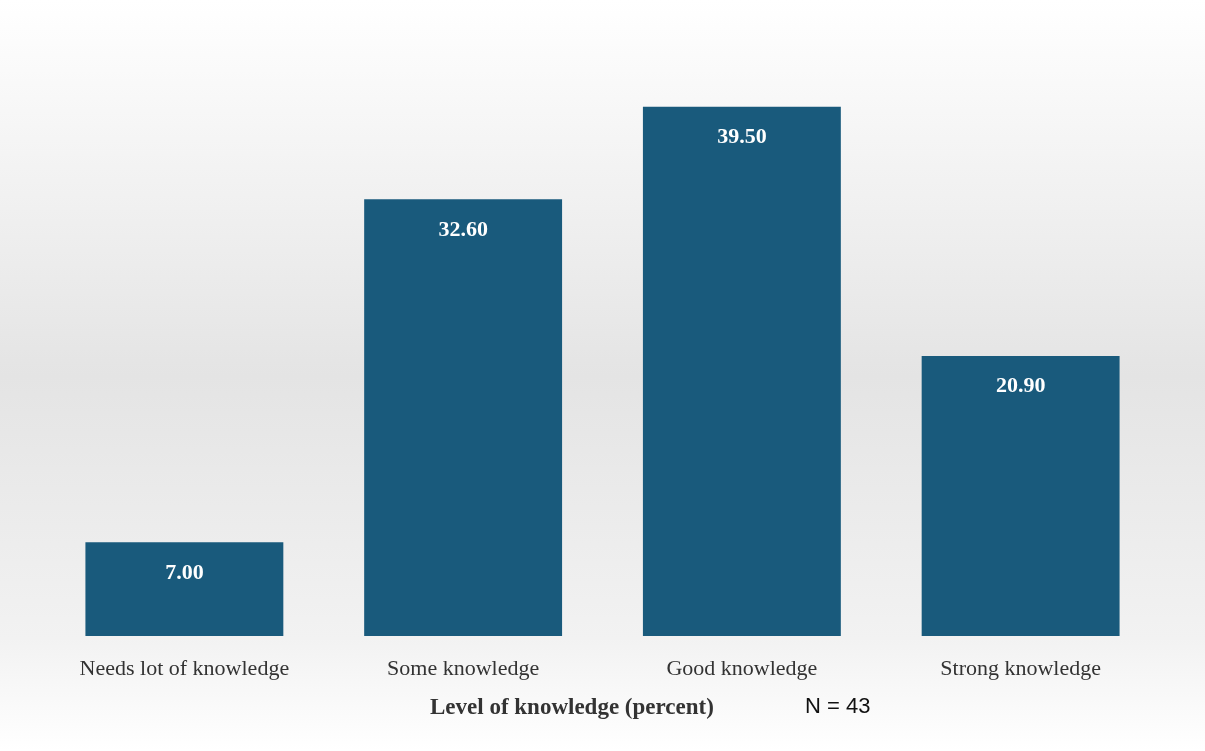  I want to click on x-tick-label: Needs lot of knowledge, so click(184, 667).